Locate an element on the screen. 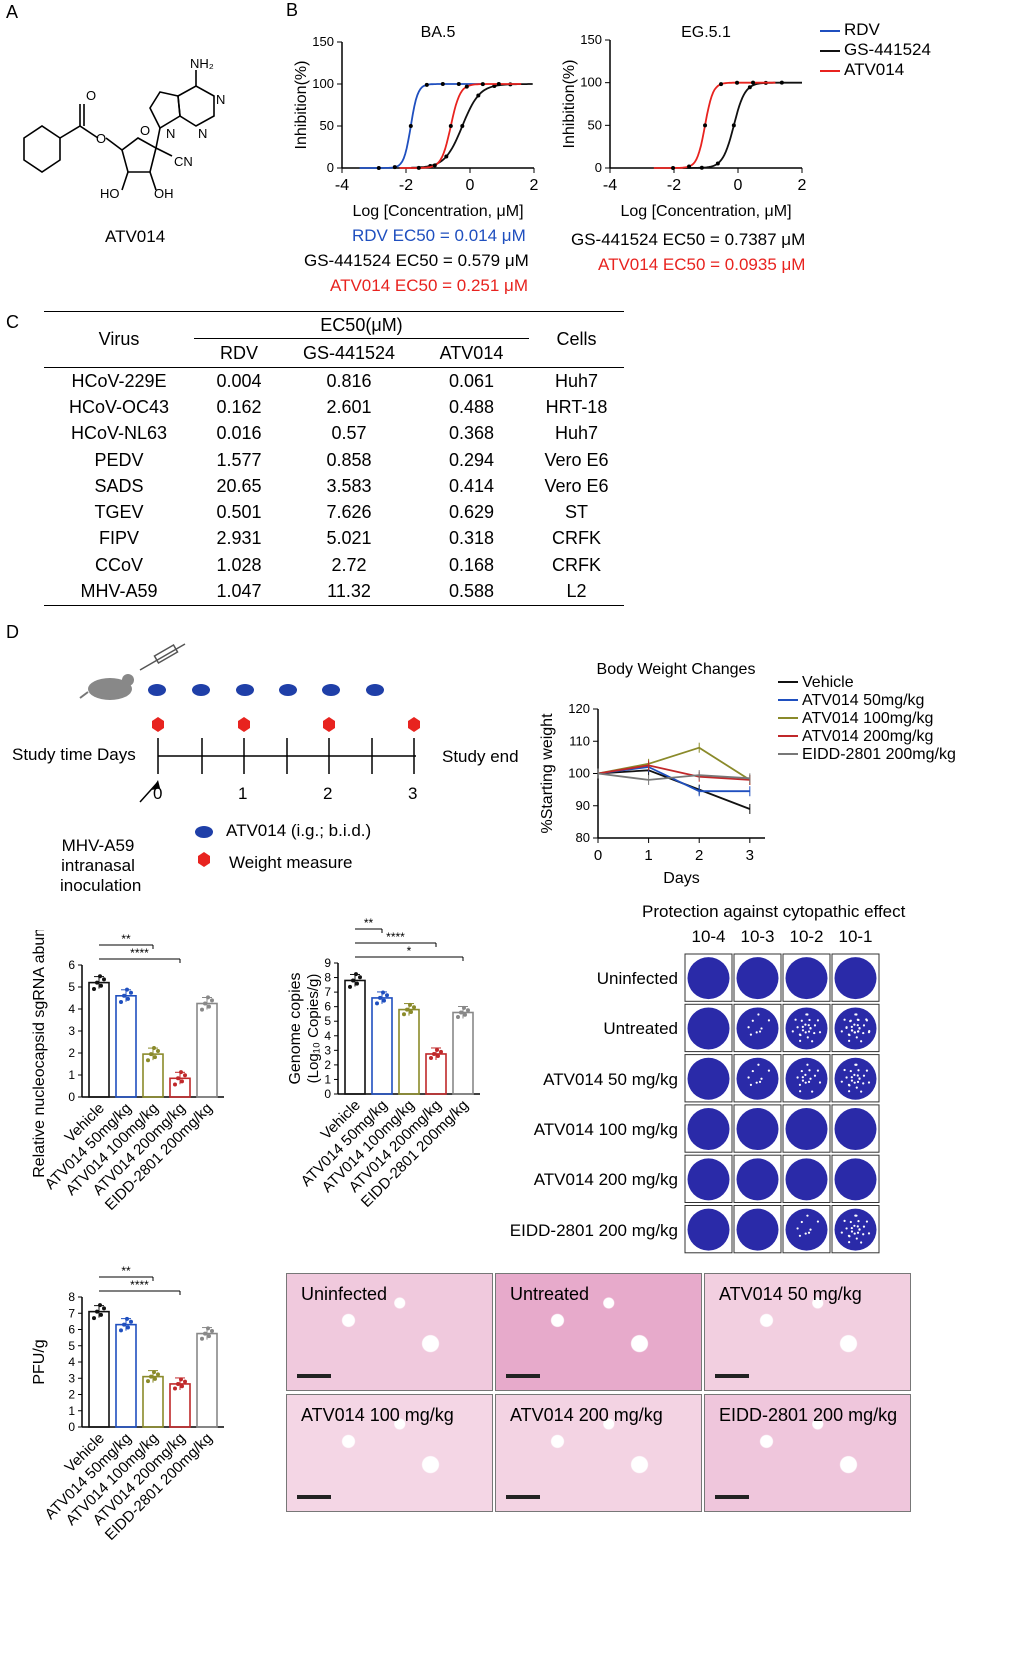 The height and width of the screenshot is (1667, 1036). y-tick-label: 1 is located at coordinates (71, 1075).